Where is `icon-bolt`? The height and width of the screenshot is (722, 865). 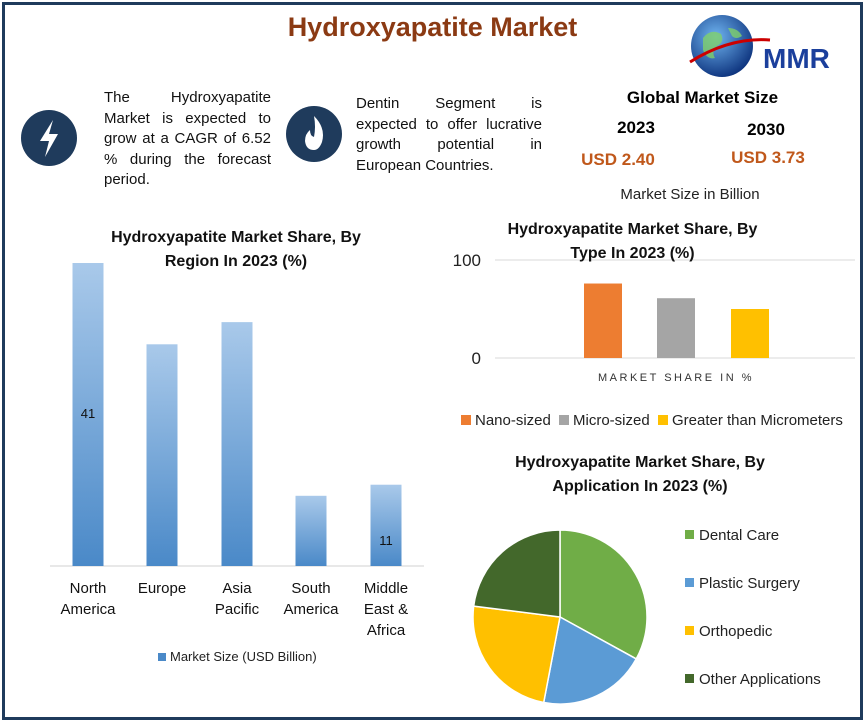 icon-bolt is located at coordinates (49, 138).